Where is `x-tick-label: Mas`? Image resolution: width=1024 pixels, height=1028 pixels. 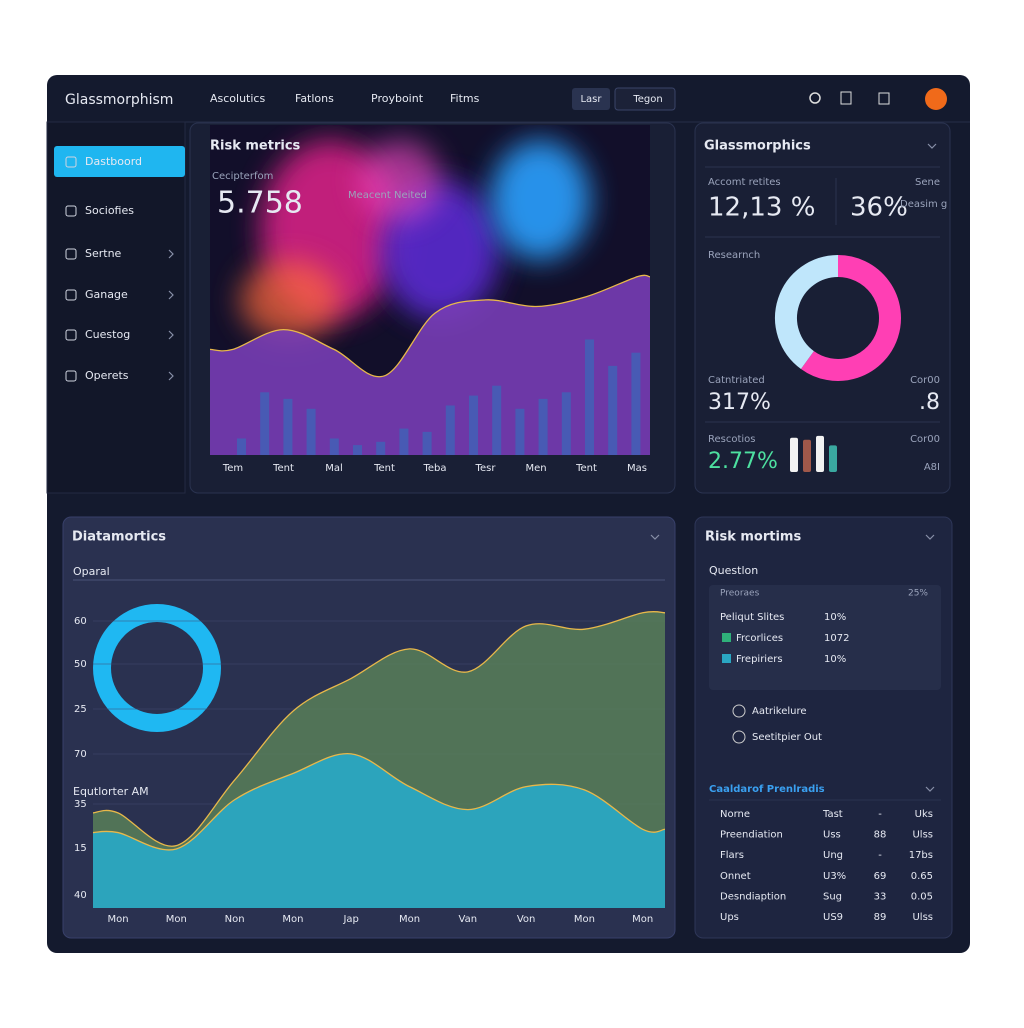 x-tick-label: Mas is located at coordinates (637, 468).